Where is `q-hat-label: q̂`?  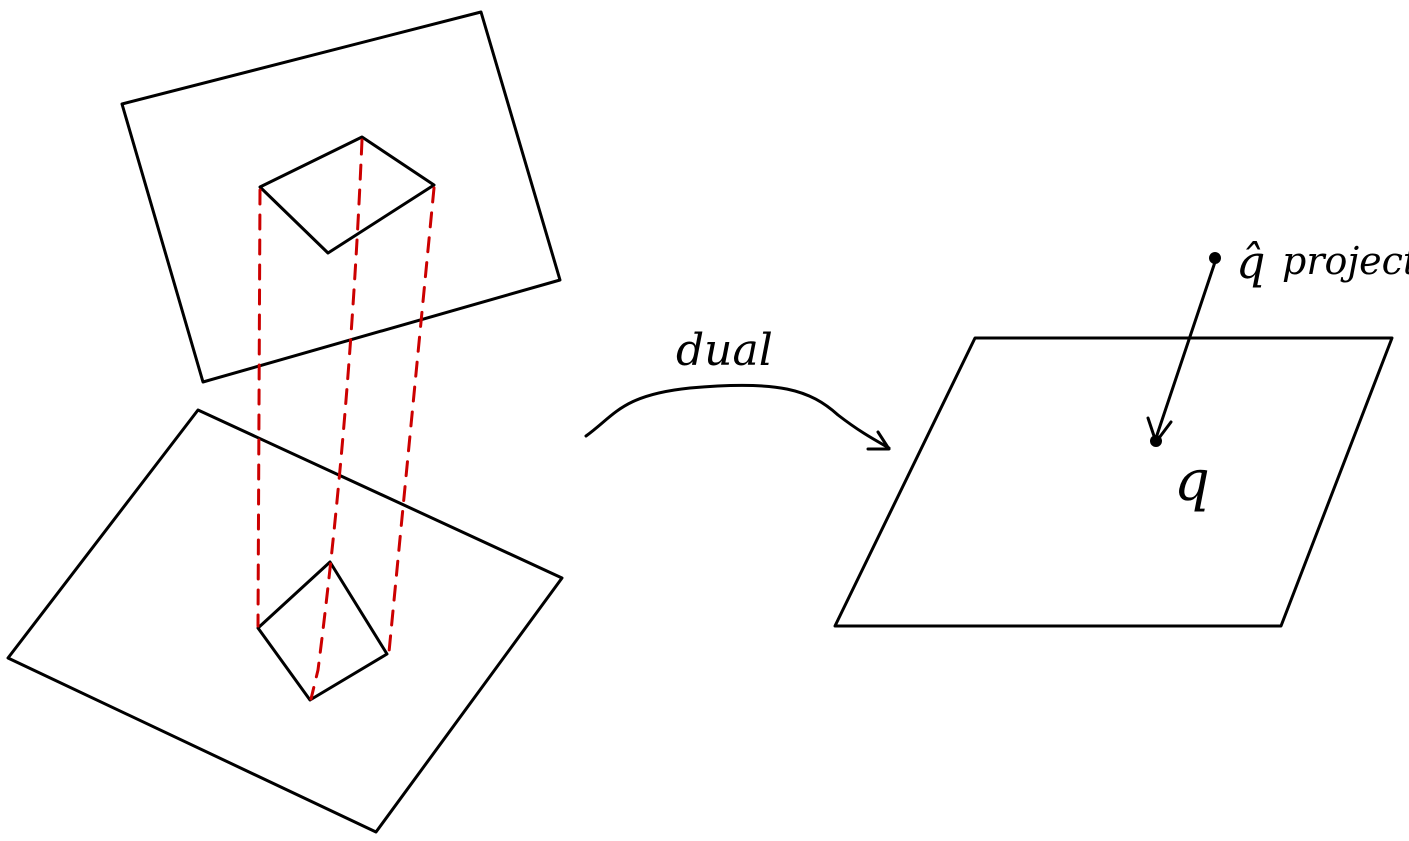 q-hat-label: q̂ is located at coordinates (1250, 262).